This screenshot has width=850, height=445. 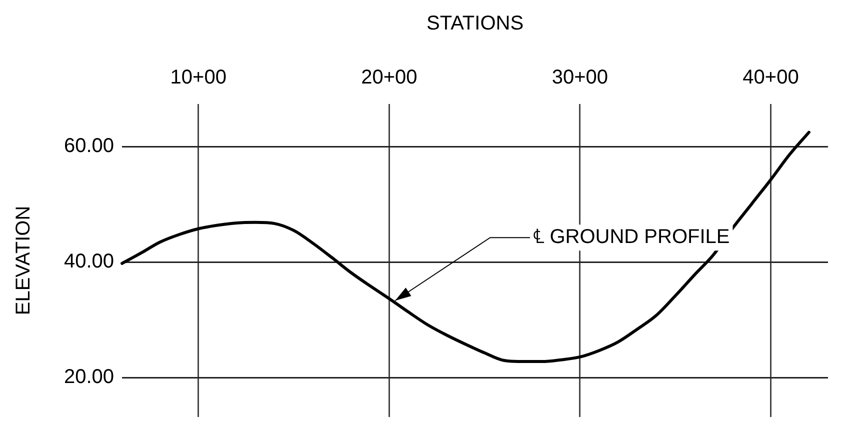 What do you see at coordinates (89, 261) in the screenshot?
I see `y-tick-label: 40.00` at bounding box center [89, 261].